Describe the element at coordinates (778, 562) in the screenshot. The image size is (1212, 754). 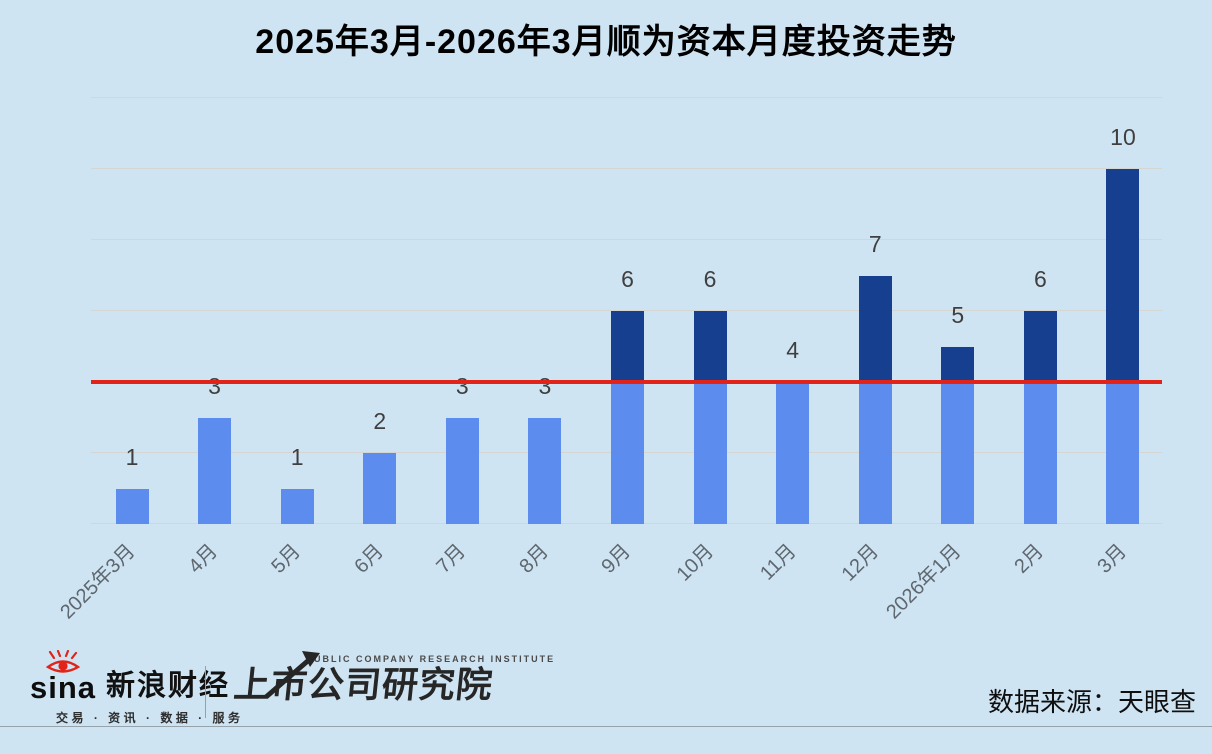
I see `x-axis-label-11月: 11月` at that location.